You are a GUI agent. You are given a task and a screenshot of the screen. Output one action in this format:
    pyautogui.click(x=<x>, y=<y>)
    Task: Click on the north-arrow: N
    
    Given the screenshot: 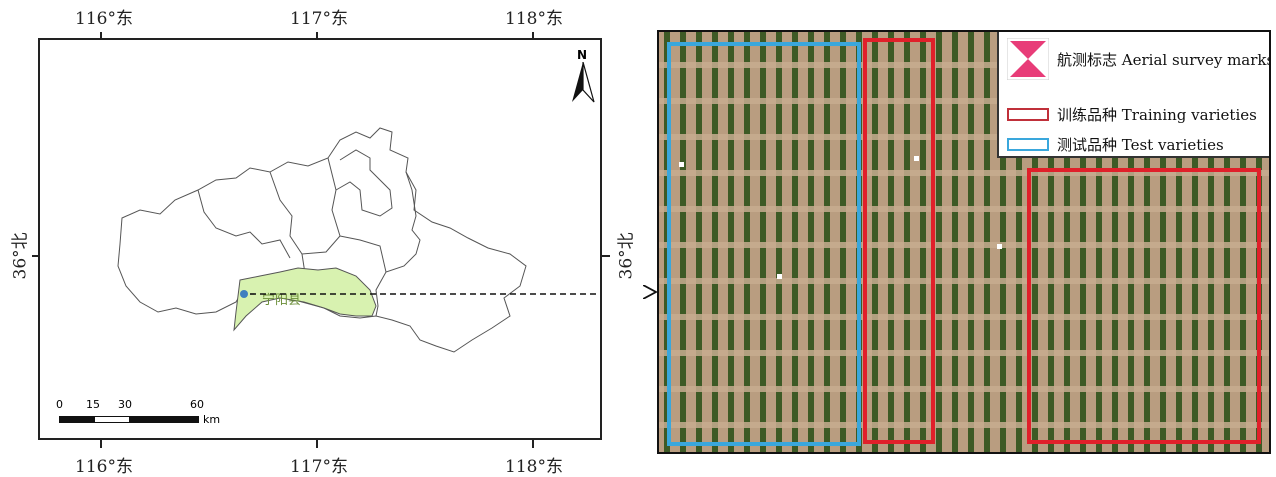 What is the action you would take?
    pyautogui.click(x=583, y=76)
    